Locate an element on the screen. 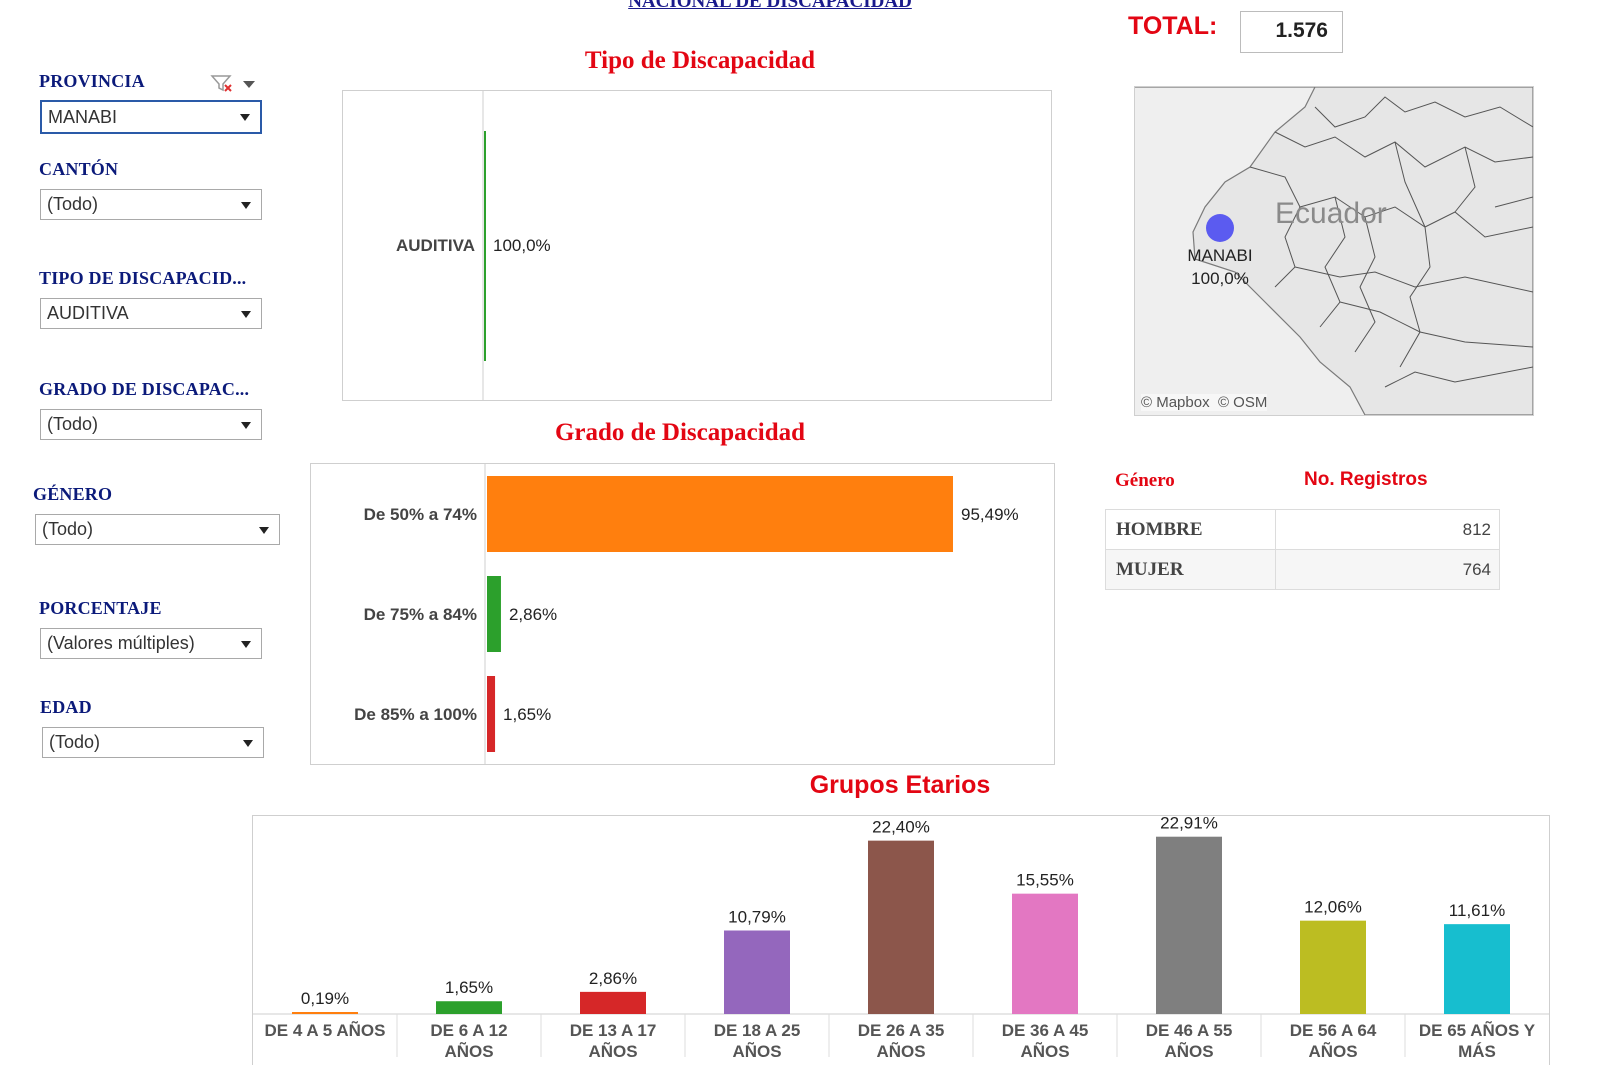 The image size is (1600, 1065). registros-col-header: No. Registros is located at coordinates (1366, 479).